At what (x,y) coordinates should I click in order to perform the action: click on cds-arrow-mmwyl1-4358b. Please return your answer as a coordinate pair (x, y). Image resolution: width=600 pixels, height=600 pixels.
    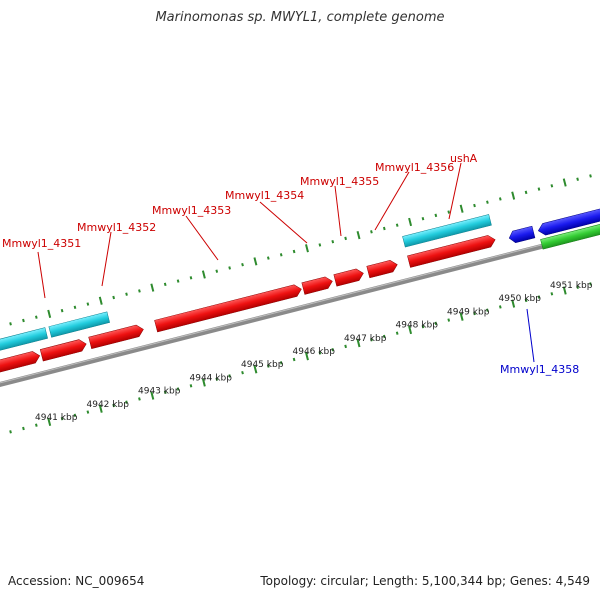
    Looking at the image, I should click on (568, 219).